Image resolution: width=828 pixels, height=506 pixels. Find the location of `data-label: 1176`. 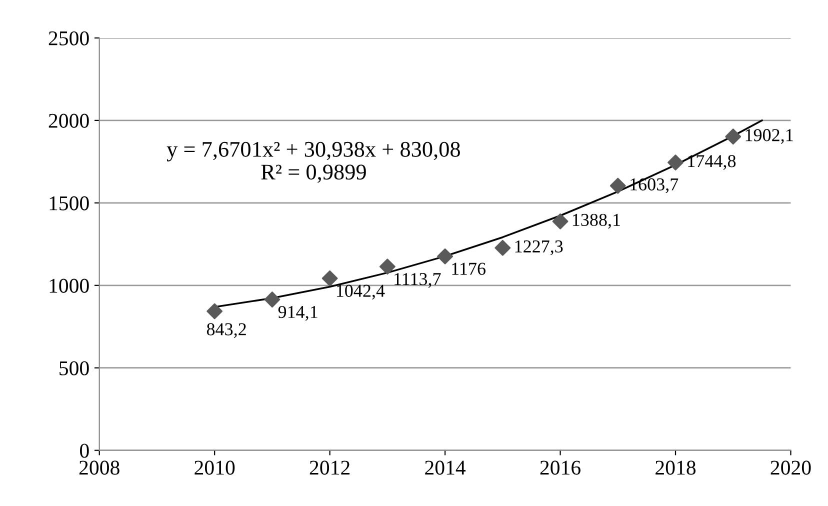

data-label: 1176 is located at coordinates (469, 268).